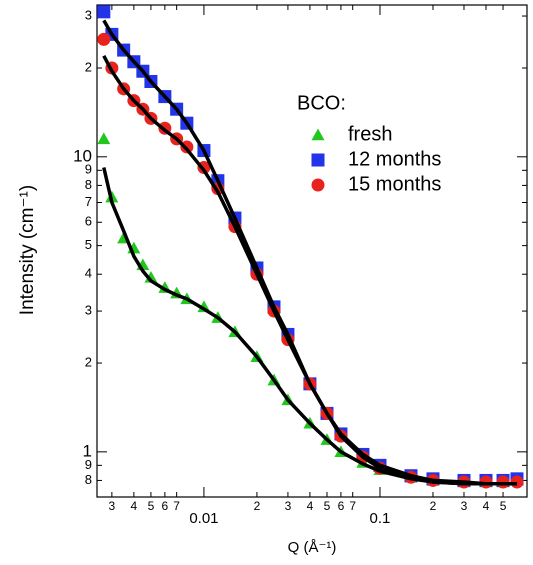  Describe the element at coordinates (87, 450) in the screenshot. I see `y-tick-label: 1` at that location.